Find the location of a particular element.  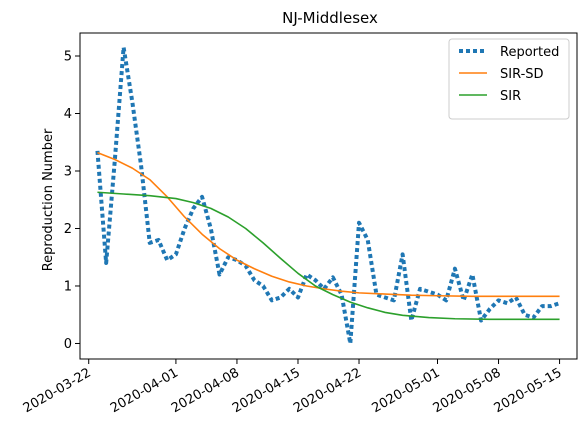

y-axis-label: Reproduction Number is located at coordinates (48, 199).